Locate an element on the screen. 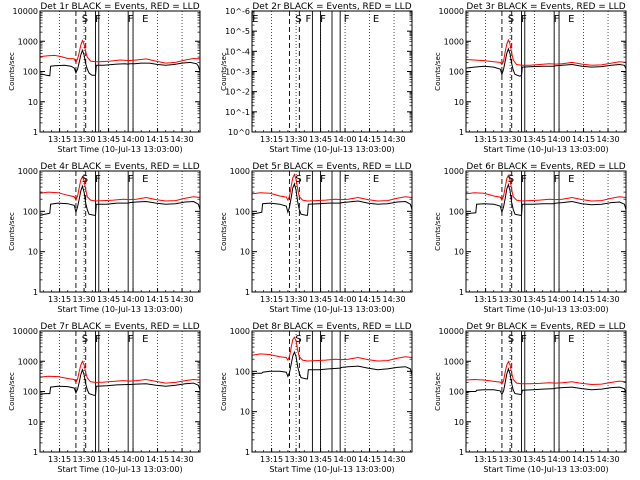 This screenshot has height=480, width=640. plot-frame is located at coordinates (332, 391).